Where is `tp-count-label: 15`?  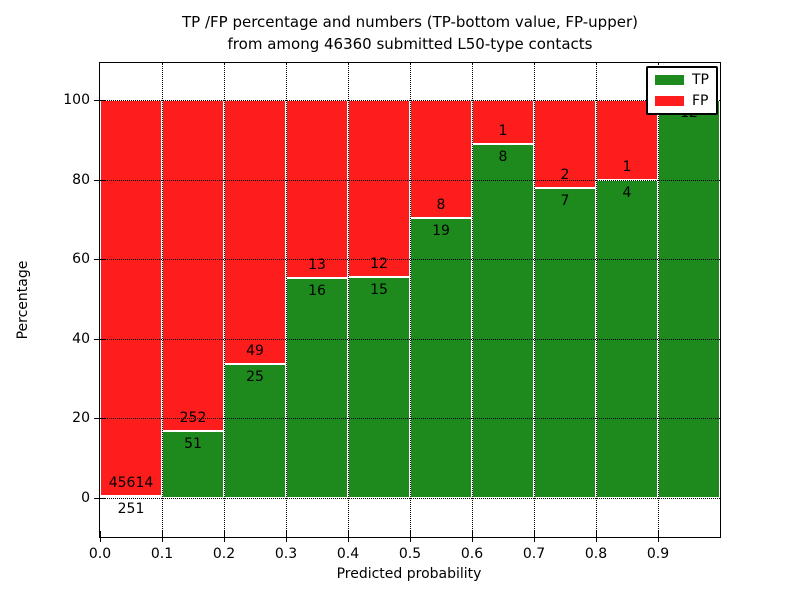 tp-count-label: 15 is located at coordinates (379, 289).